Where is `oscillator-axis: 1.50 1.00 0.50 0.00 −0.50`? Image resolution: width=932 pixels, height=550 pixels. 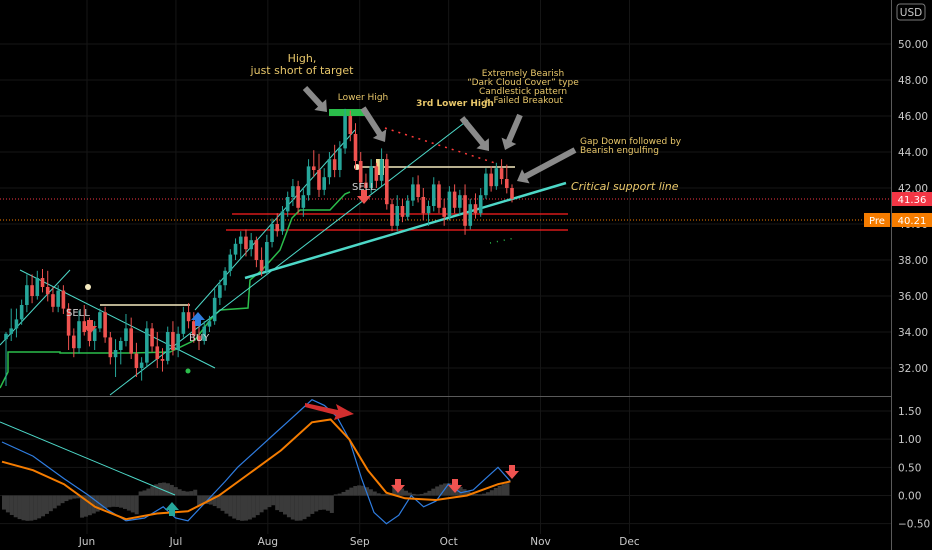 oscillator-axis: 1.50 1.00 0.50 0.00 −0.50 is located at coordinates (914, 468).